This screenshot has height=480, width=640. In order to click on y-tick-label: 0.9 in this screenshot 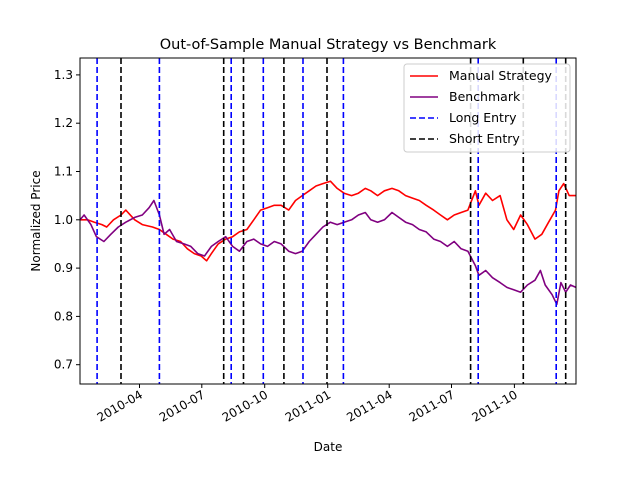, I will do `click(63, 268)`.